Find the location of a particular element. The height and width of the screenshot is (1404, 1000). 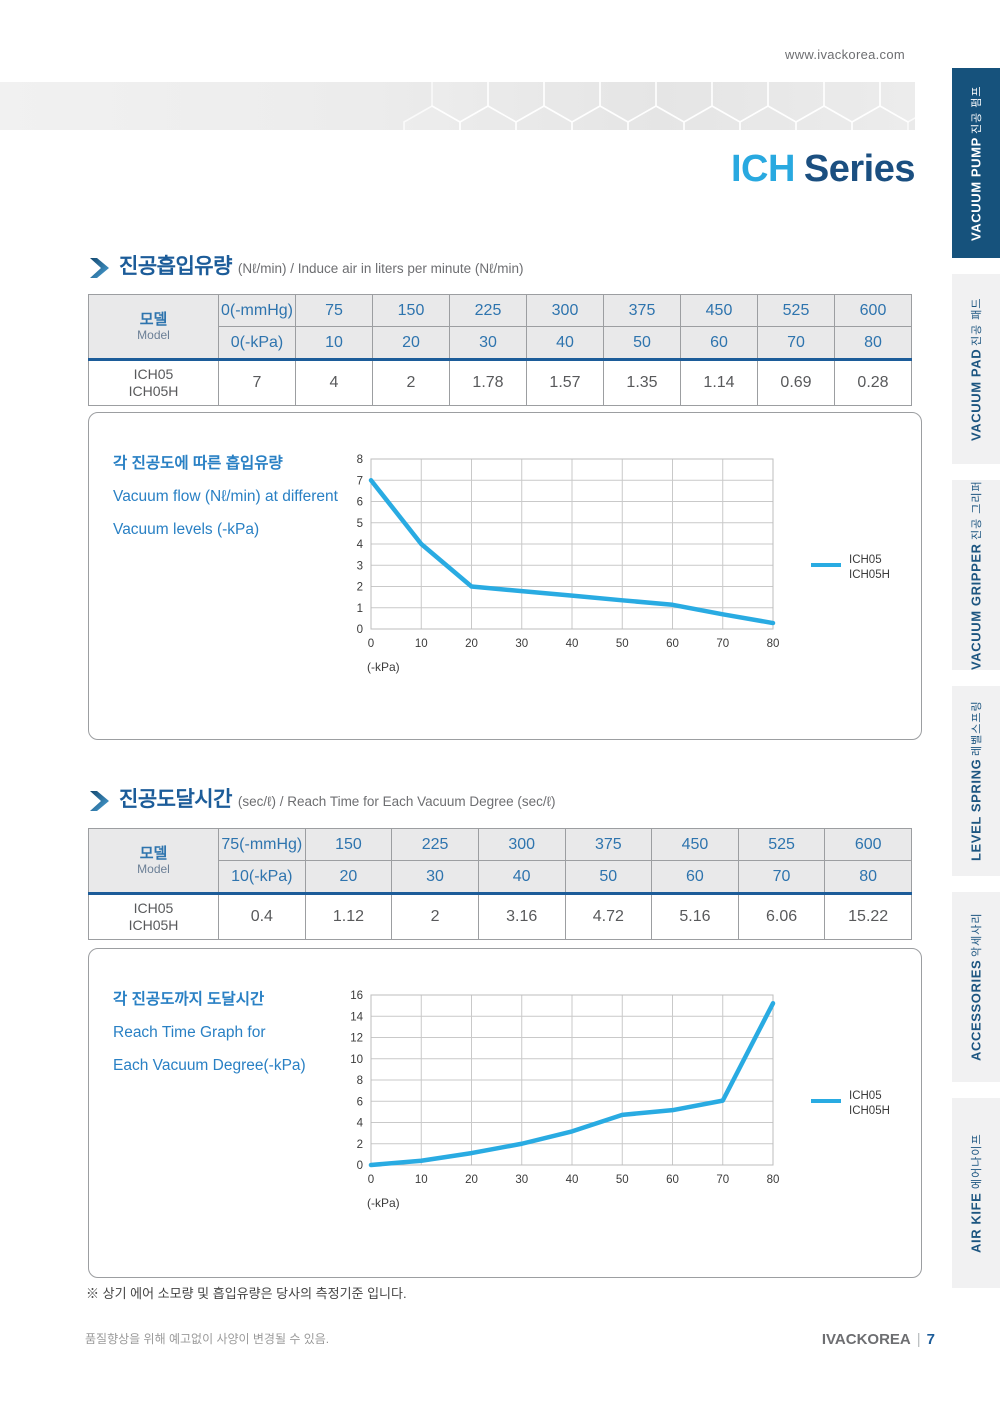

header-cell: 600 is located at coordinates (873, 310).